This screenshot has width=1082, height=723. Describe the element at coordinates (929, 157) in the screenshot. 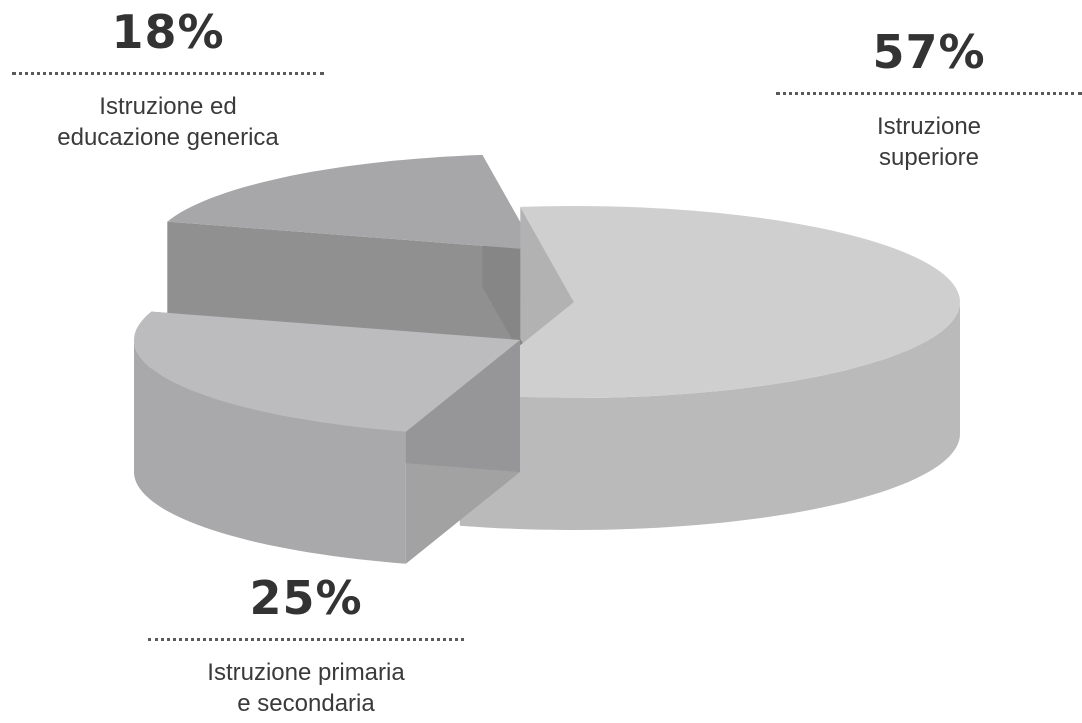

I see `slice-label-superiore-line2: superiore` at that location.